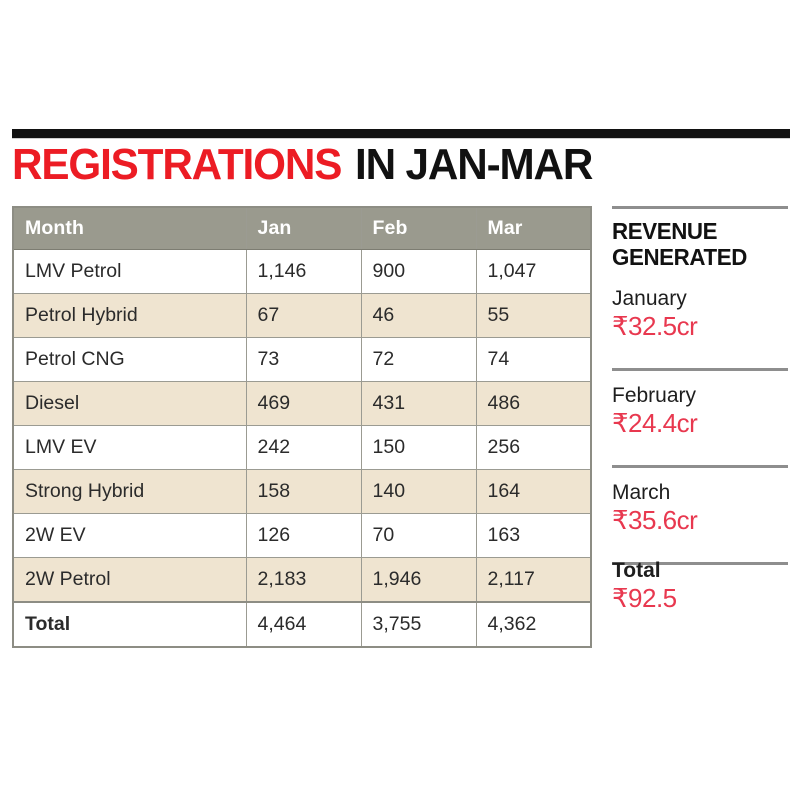  What do you see at coordinates (649, 298) in the screenshot?
I see `revenue-month-label: January` at bounding box center [649, 298].